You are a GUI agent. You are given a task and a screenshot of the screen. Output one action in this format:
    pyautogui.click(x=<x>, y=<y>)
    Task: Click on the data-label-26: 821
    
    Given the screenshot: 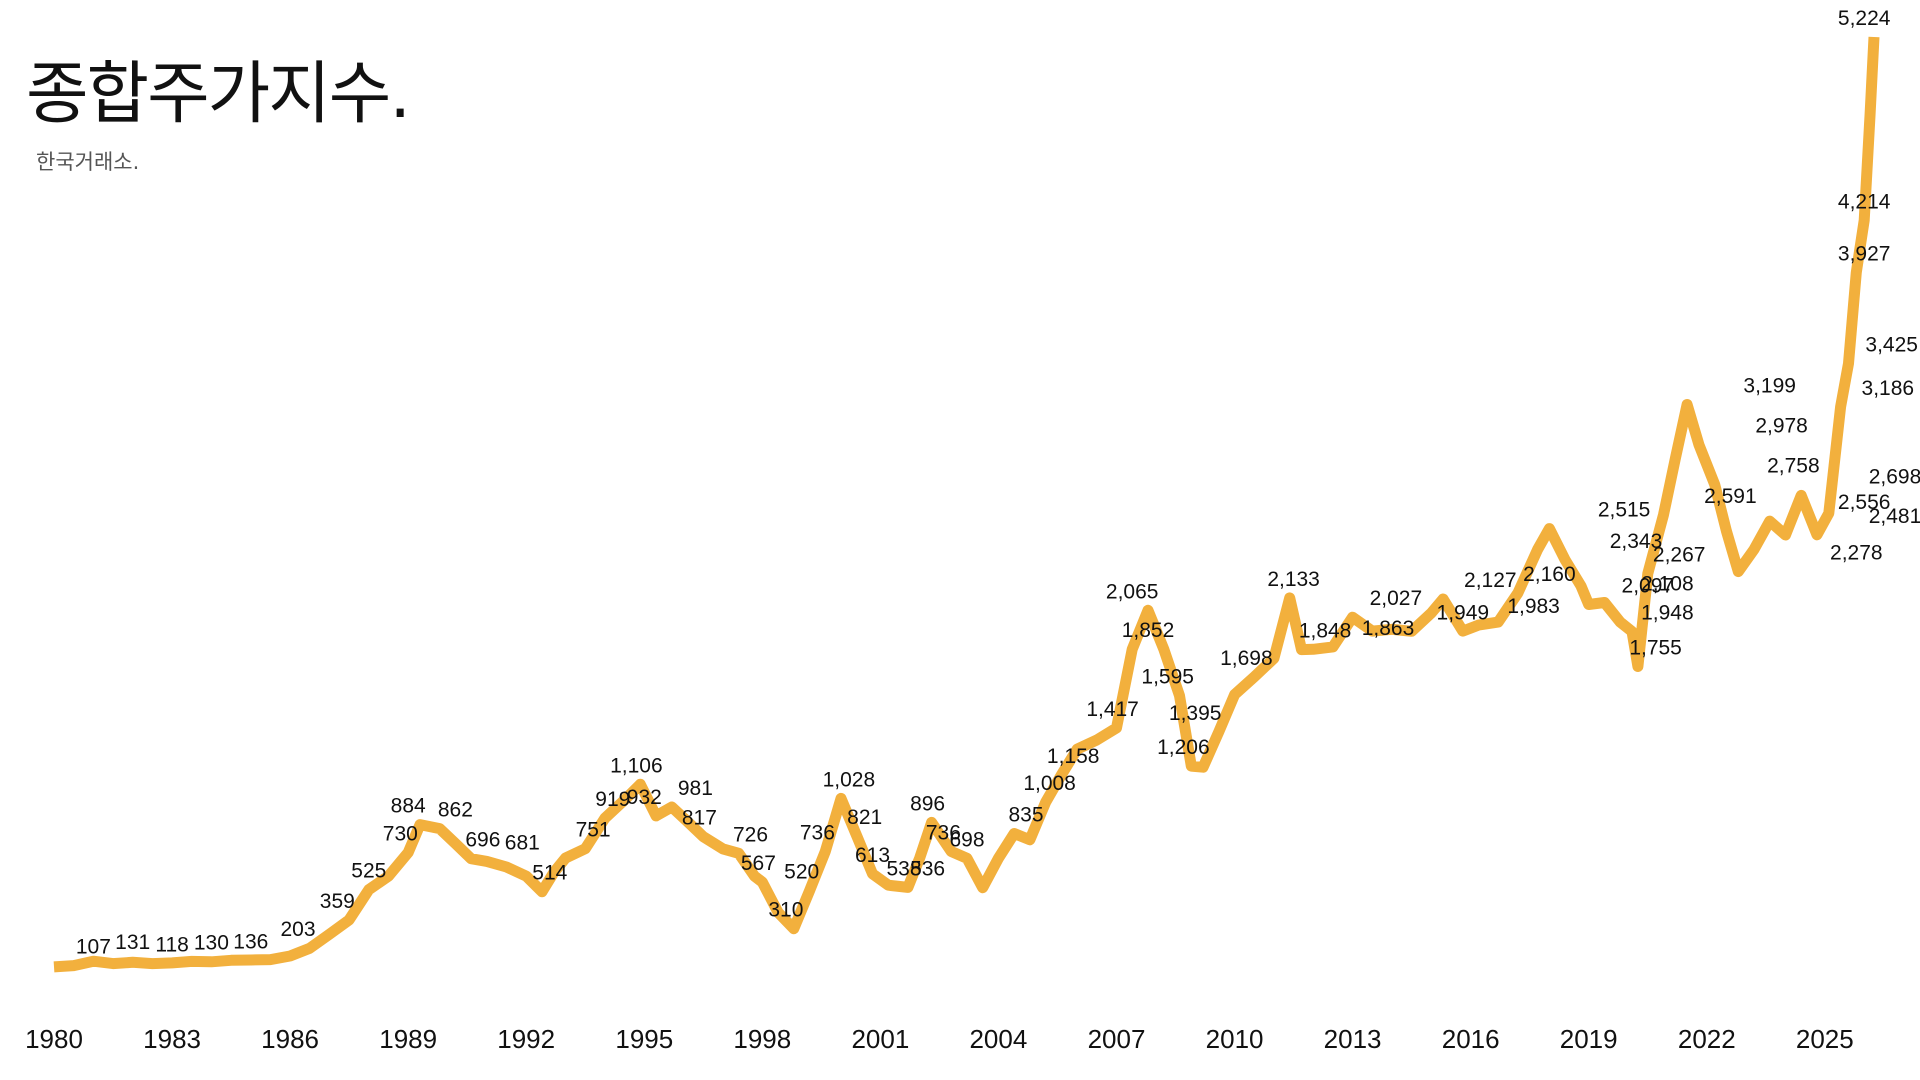 What is the action you would take?
    pyautogui.click(x=864, y=817)
    